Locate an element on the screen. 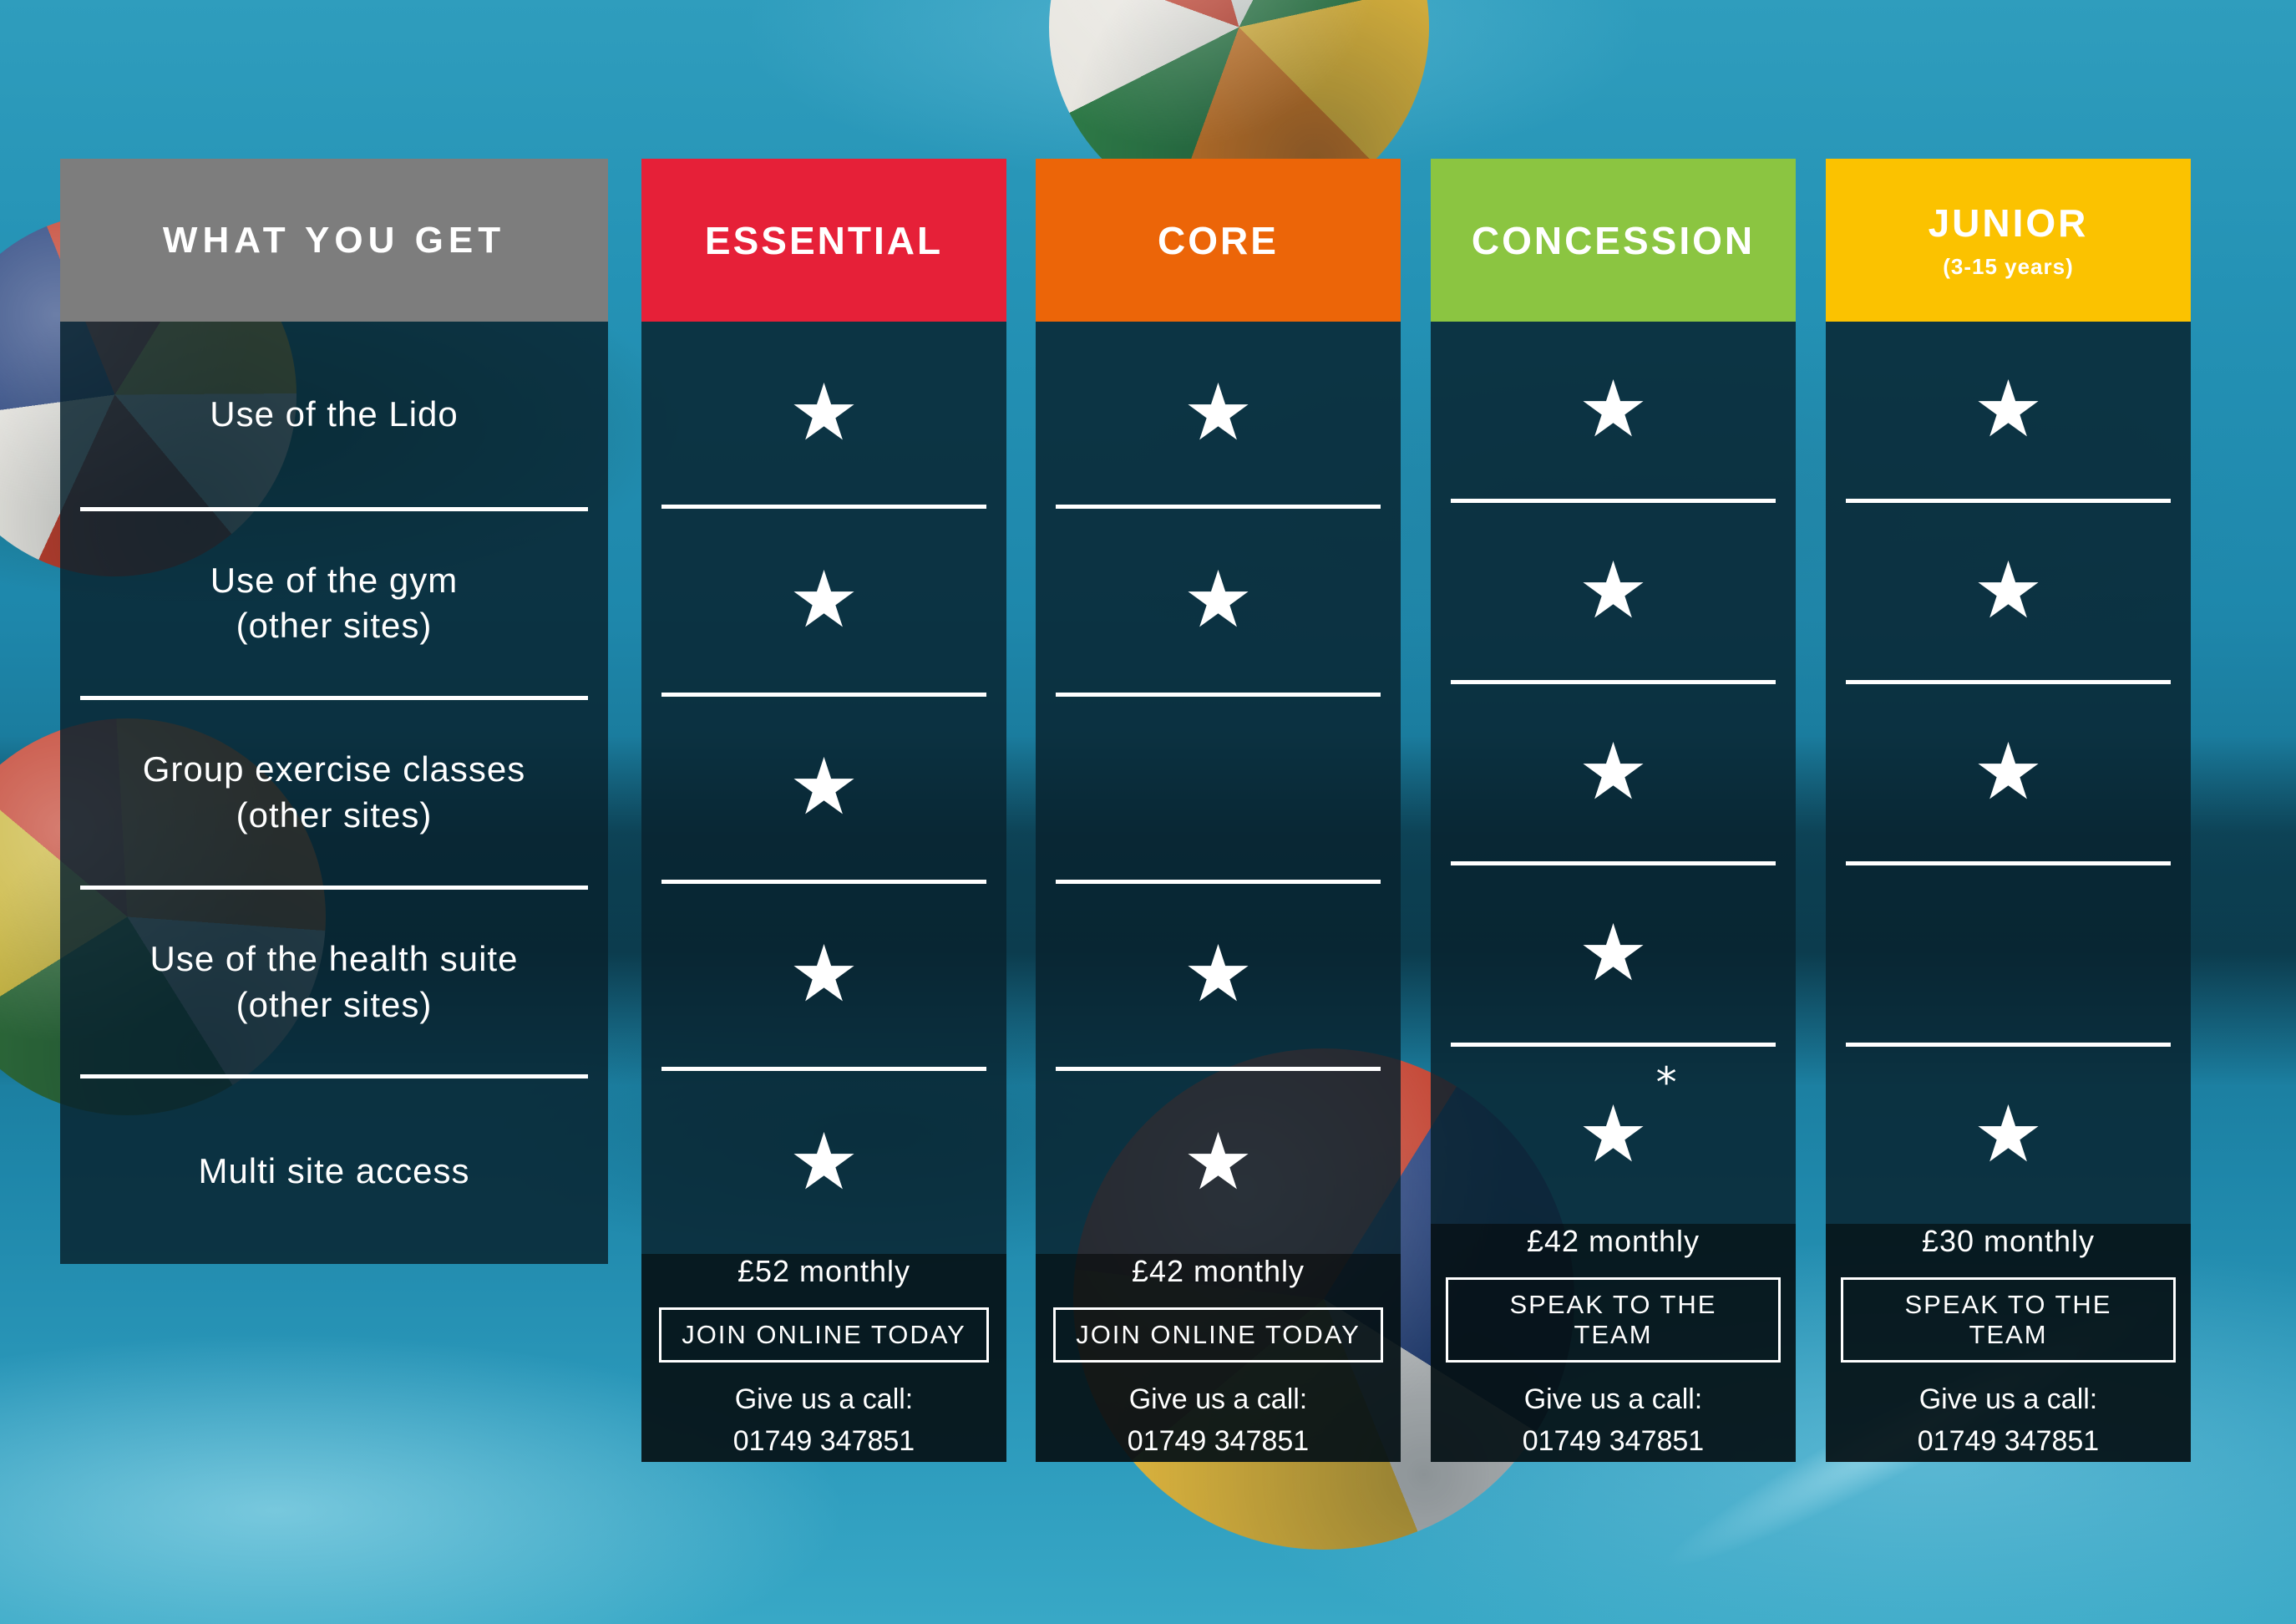  plan-name: CONCESSION is located at coordinates (1613, 240).